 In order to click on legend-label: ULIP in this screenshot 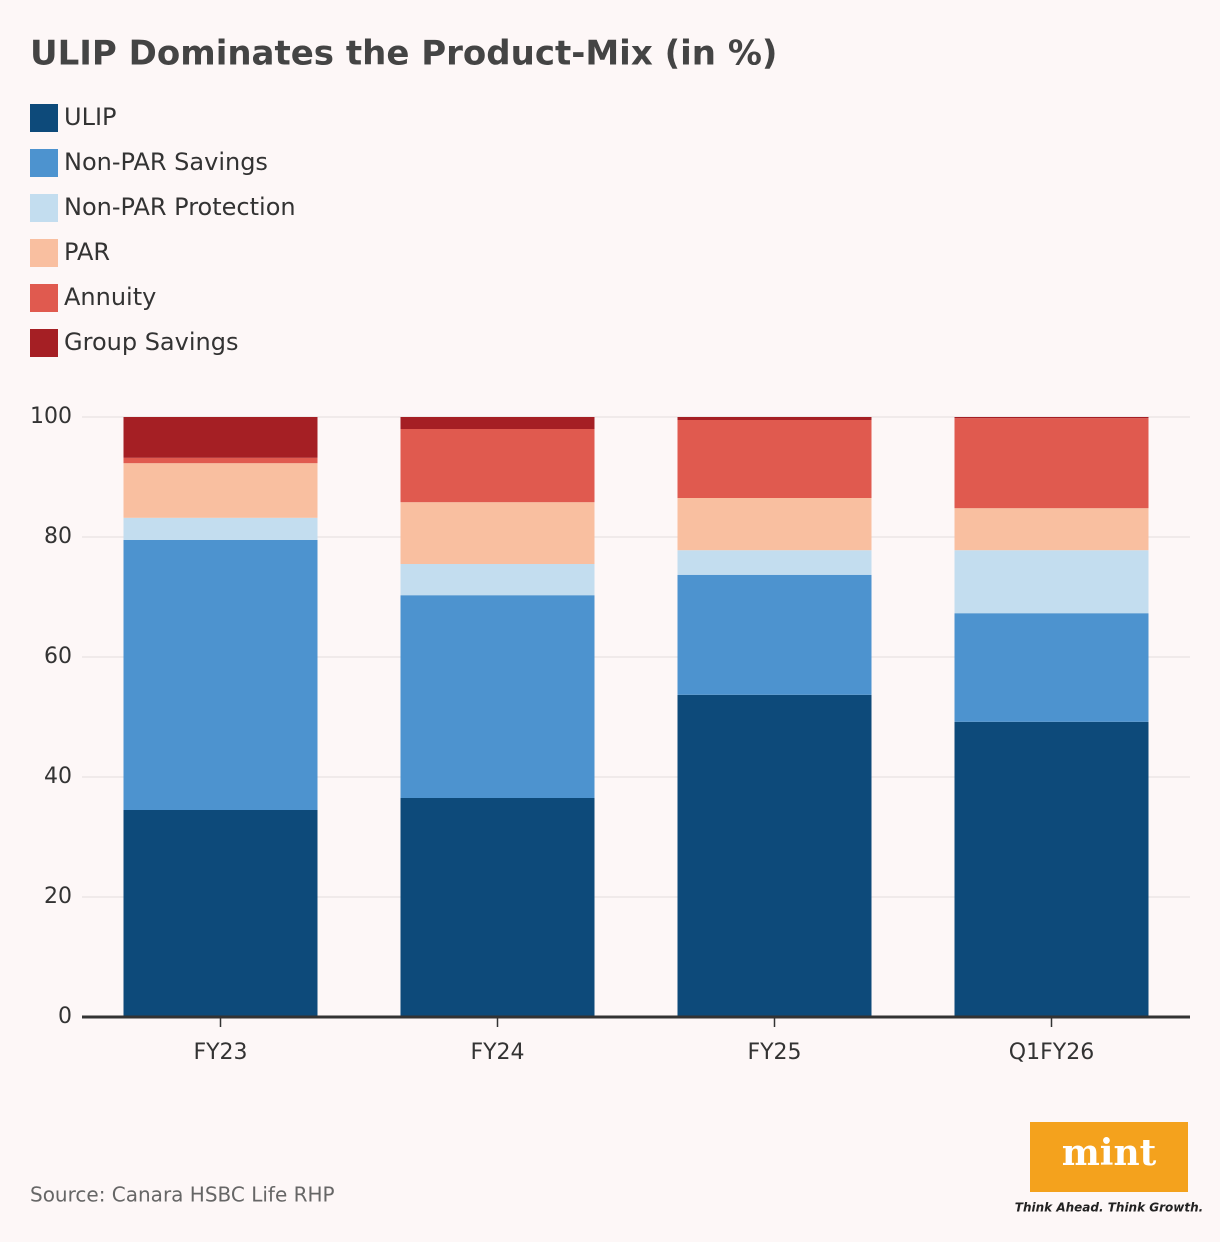, I will do `click(90, 117)`.